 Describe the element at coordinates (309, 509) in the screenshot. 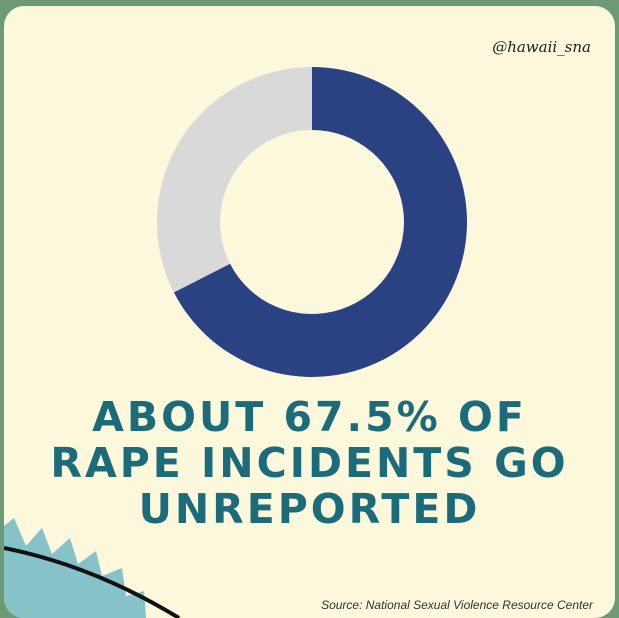

I see `headline-line-3: UNREPORTED` at that location.